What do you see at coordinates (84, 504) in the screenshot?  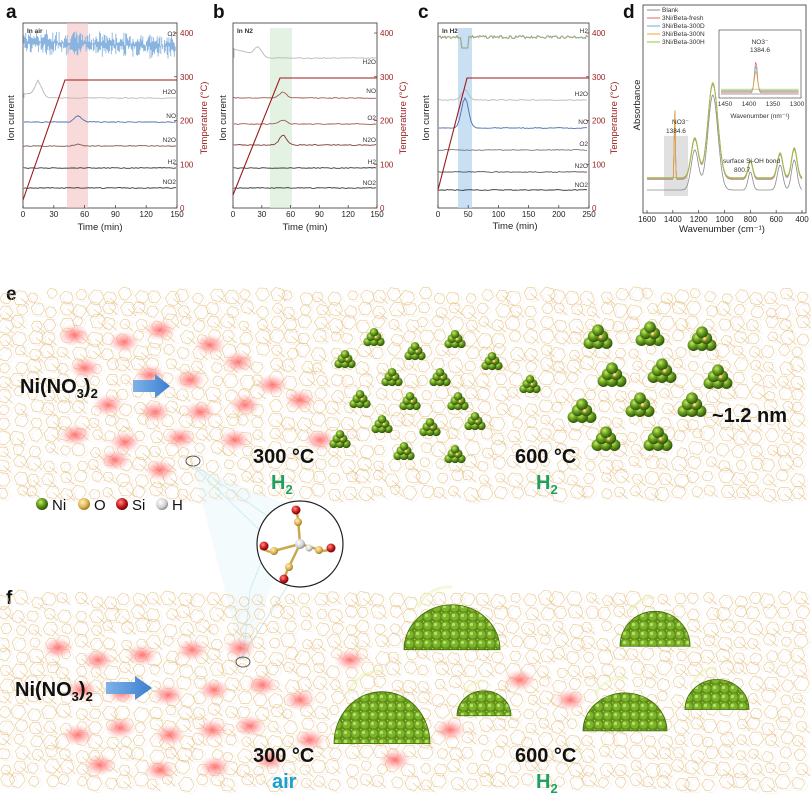 I see `o-legend-dot` at bounding box center [84, 504].